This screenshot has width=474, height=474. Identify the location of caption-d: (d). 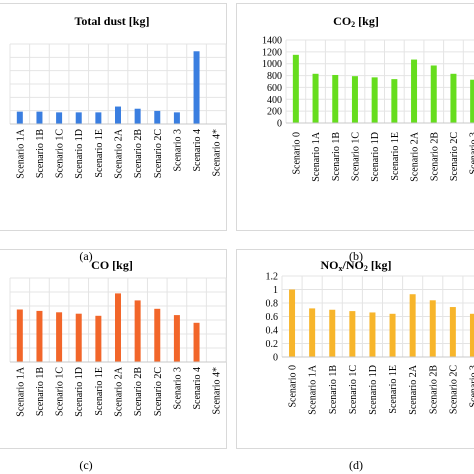
(356, 465).